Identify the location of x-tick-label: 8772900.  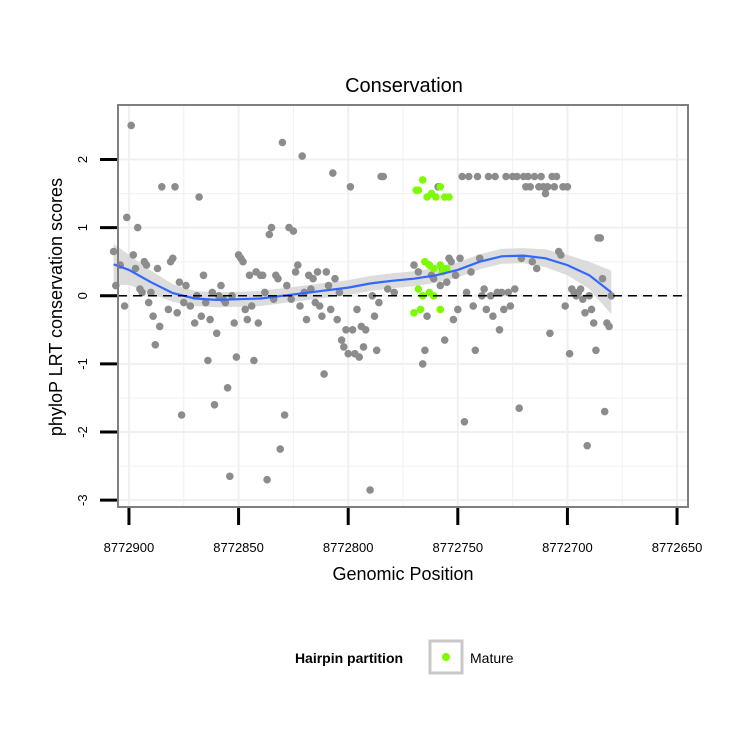
(129, 547).